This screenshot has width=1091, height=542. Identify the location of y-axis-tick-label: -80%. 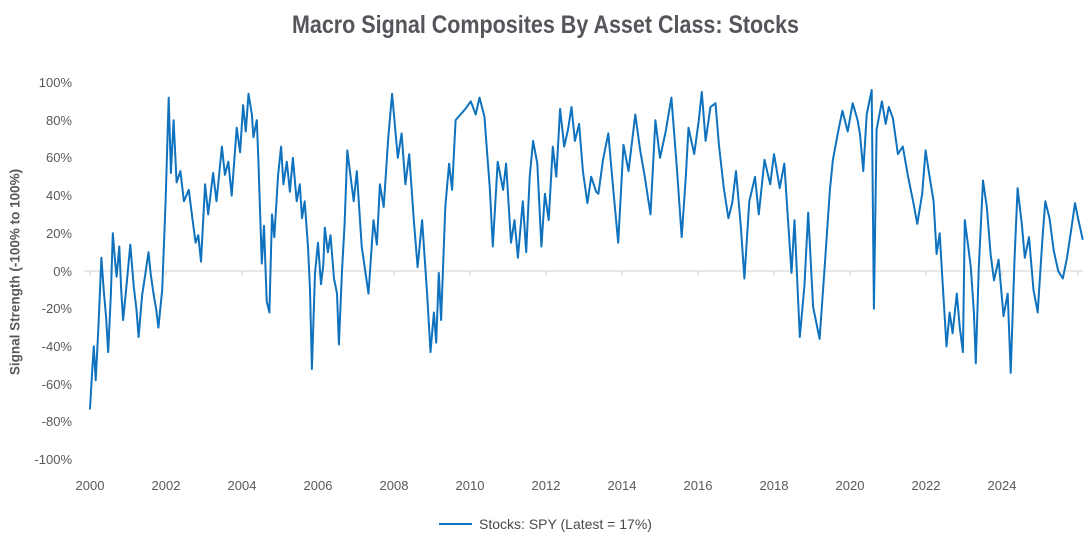
(56, 422).